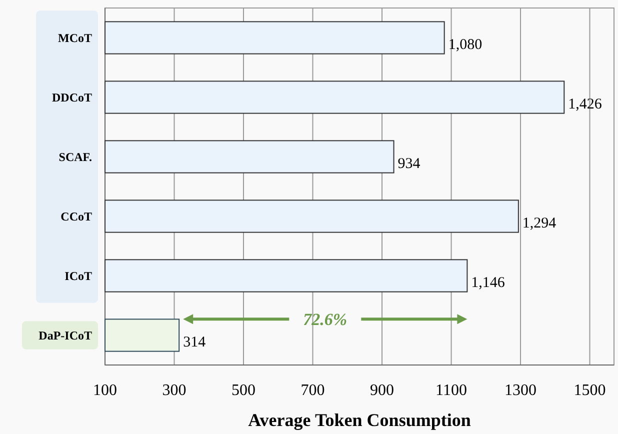 The image size is (618, 434). What do you see at coordinates (75, 37) in the screenshot?
I see `y-tick-label: MCoT` at bounding box center [75, 37].